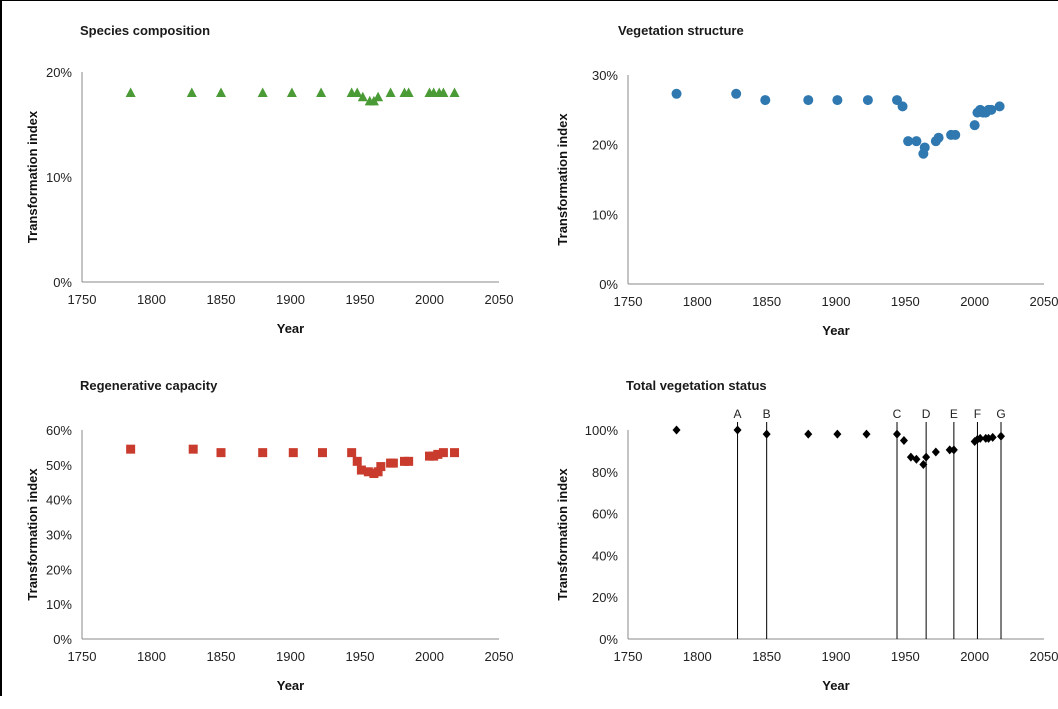 This screenshot has width=1058, height=709. What do you see at coordinates (767, 414) in the screenshot?
I see `annotation-label: B` at bounding box center [767, 414].